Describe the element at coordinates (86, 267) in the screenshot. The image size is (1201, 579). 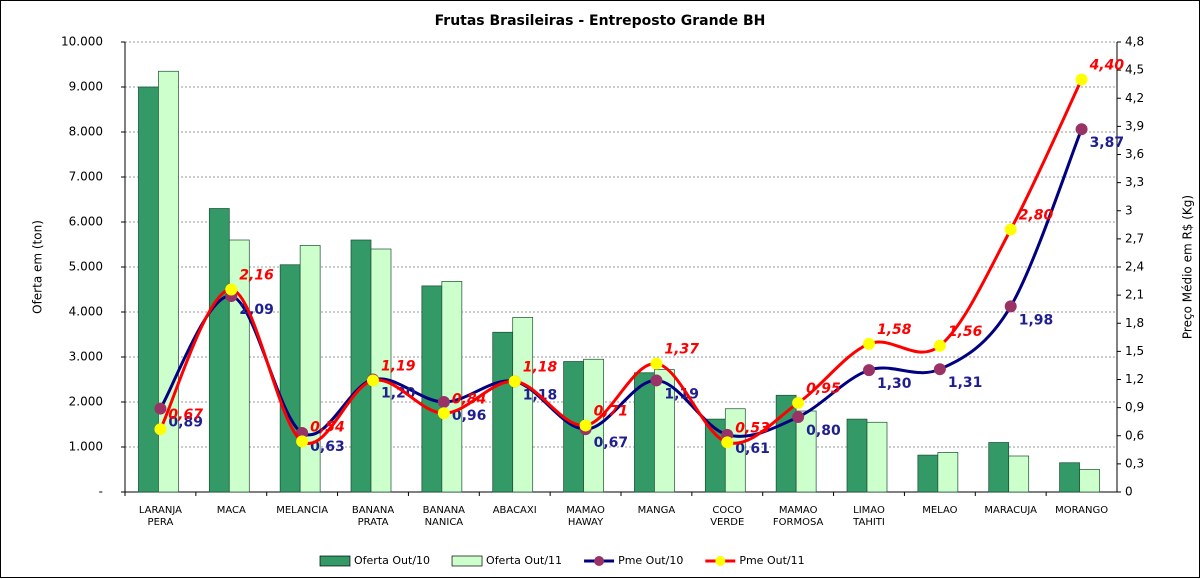
I see `y-tick-label: 5.000` at that location.